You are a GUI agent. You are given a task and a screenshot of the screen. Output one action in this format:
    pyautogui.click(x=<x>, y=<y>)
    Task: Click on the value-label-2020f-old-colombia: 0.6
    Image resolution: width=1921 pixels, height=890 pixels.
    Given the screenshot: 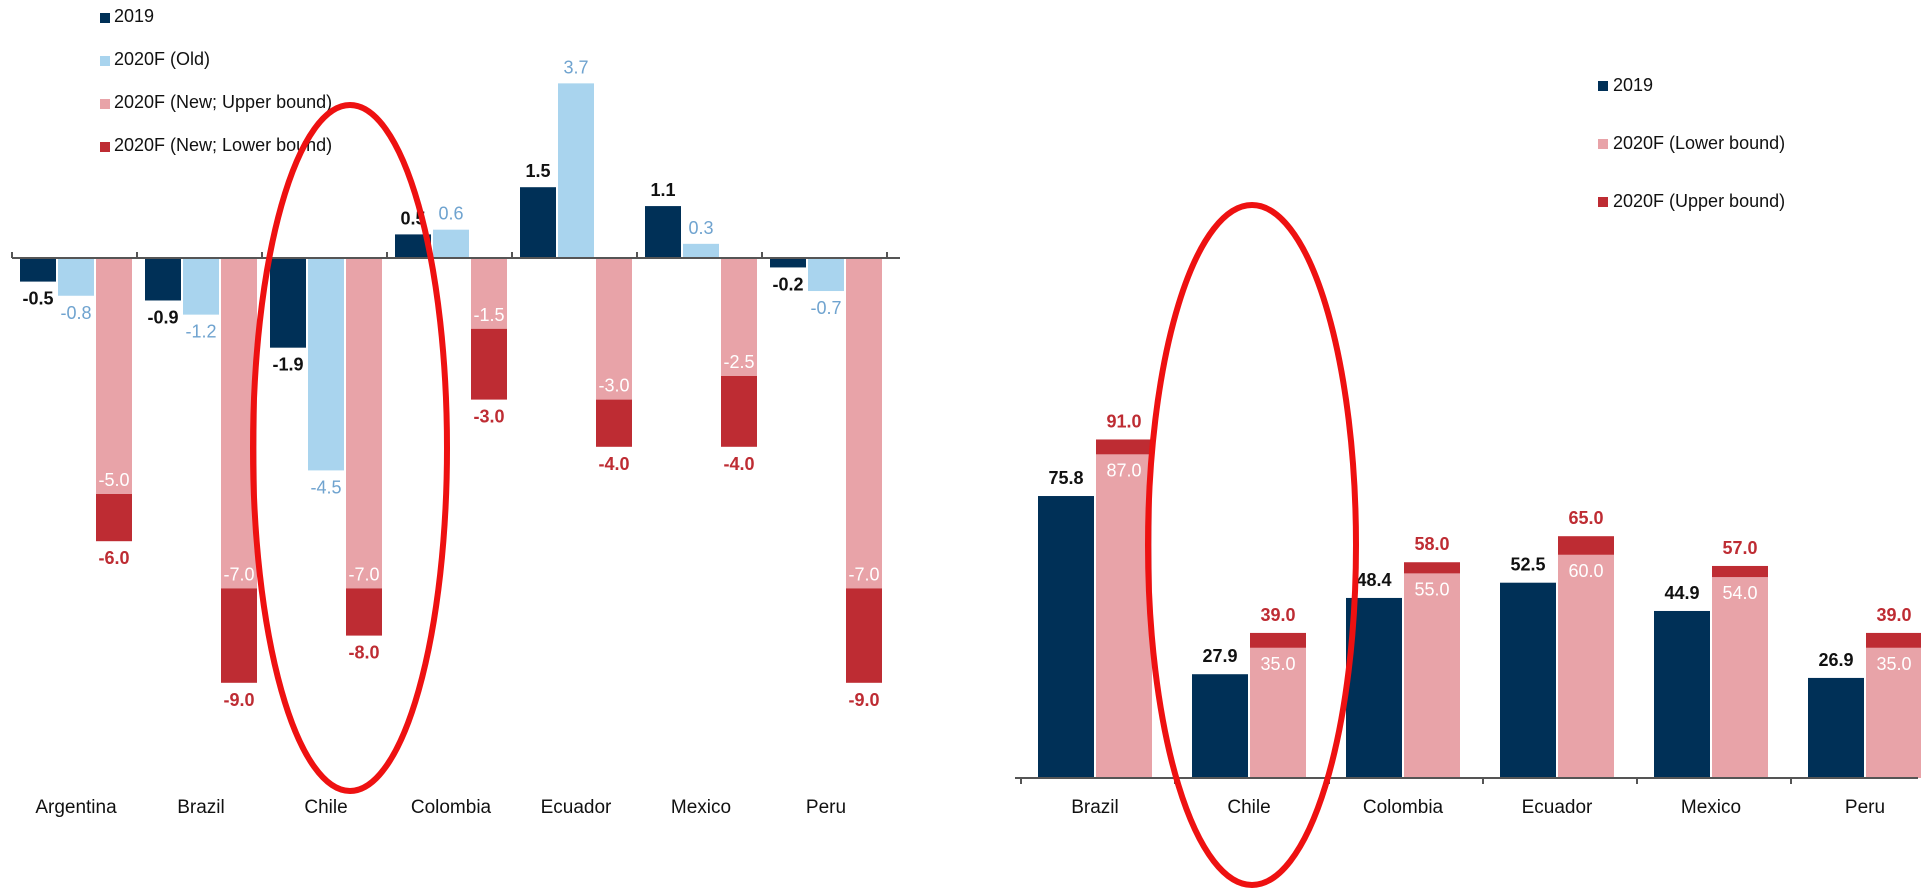 What is the action you would take?
    pyautogui.click(x=450, y=214)
    